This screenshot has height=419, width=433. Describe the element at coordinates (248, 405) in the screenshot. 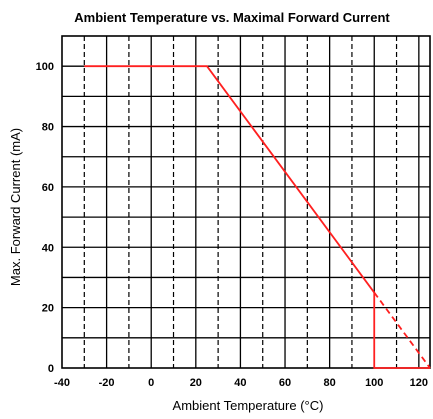

I see `x-axis-label: Ambient Temperature (°C)` at that location.